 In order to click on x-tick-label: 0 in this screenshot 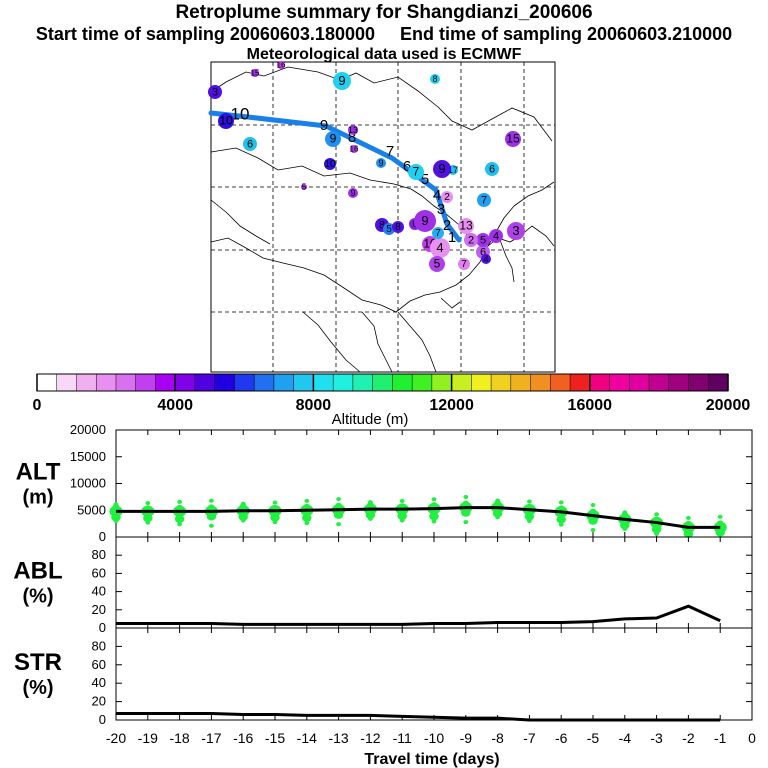, I will do `click(752, 738)`.